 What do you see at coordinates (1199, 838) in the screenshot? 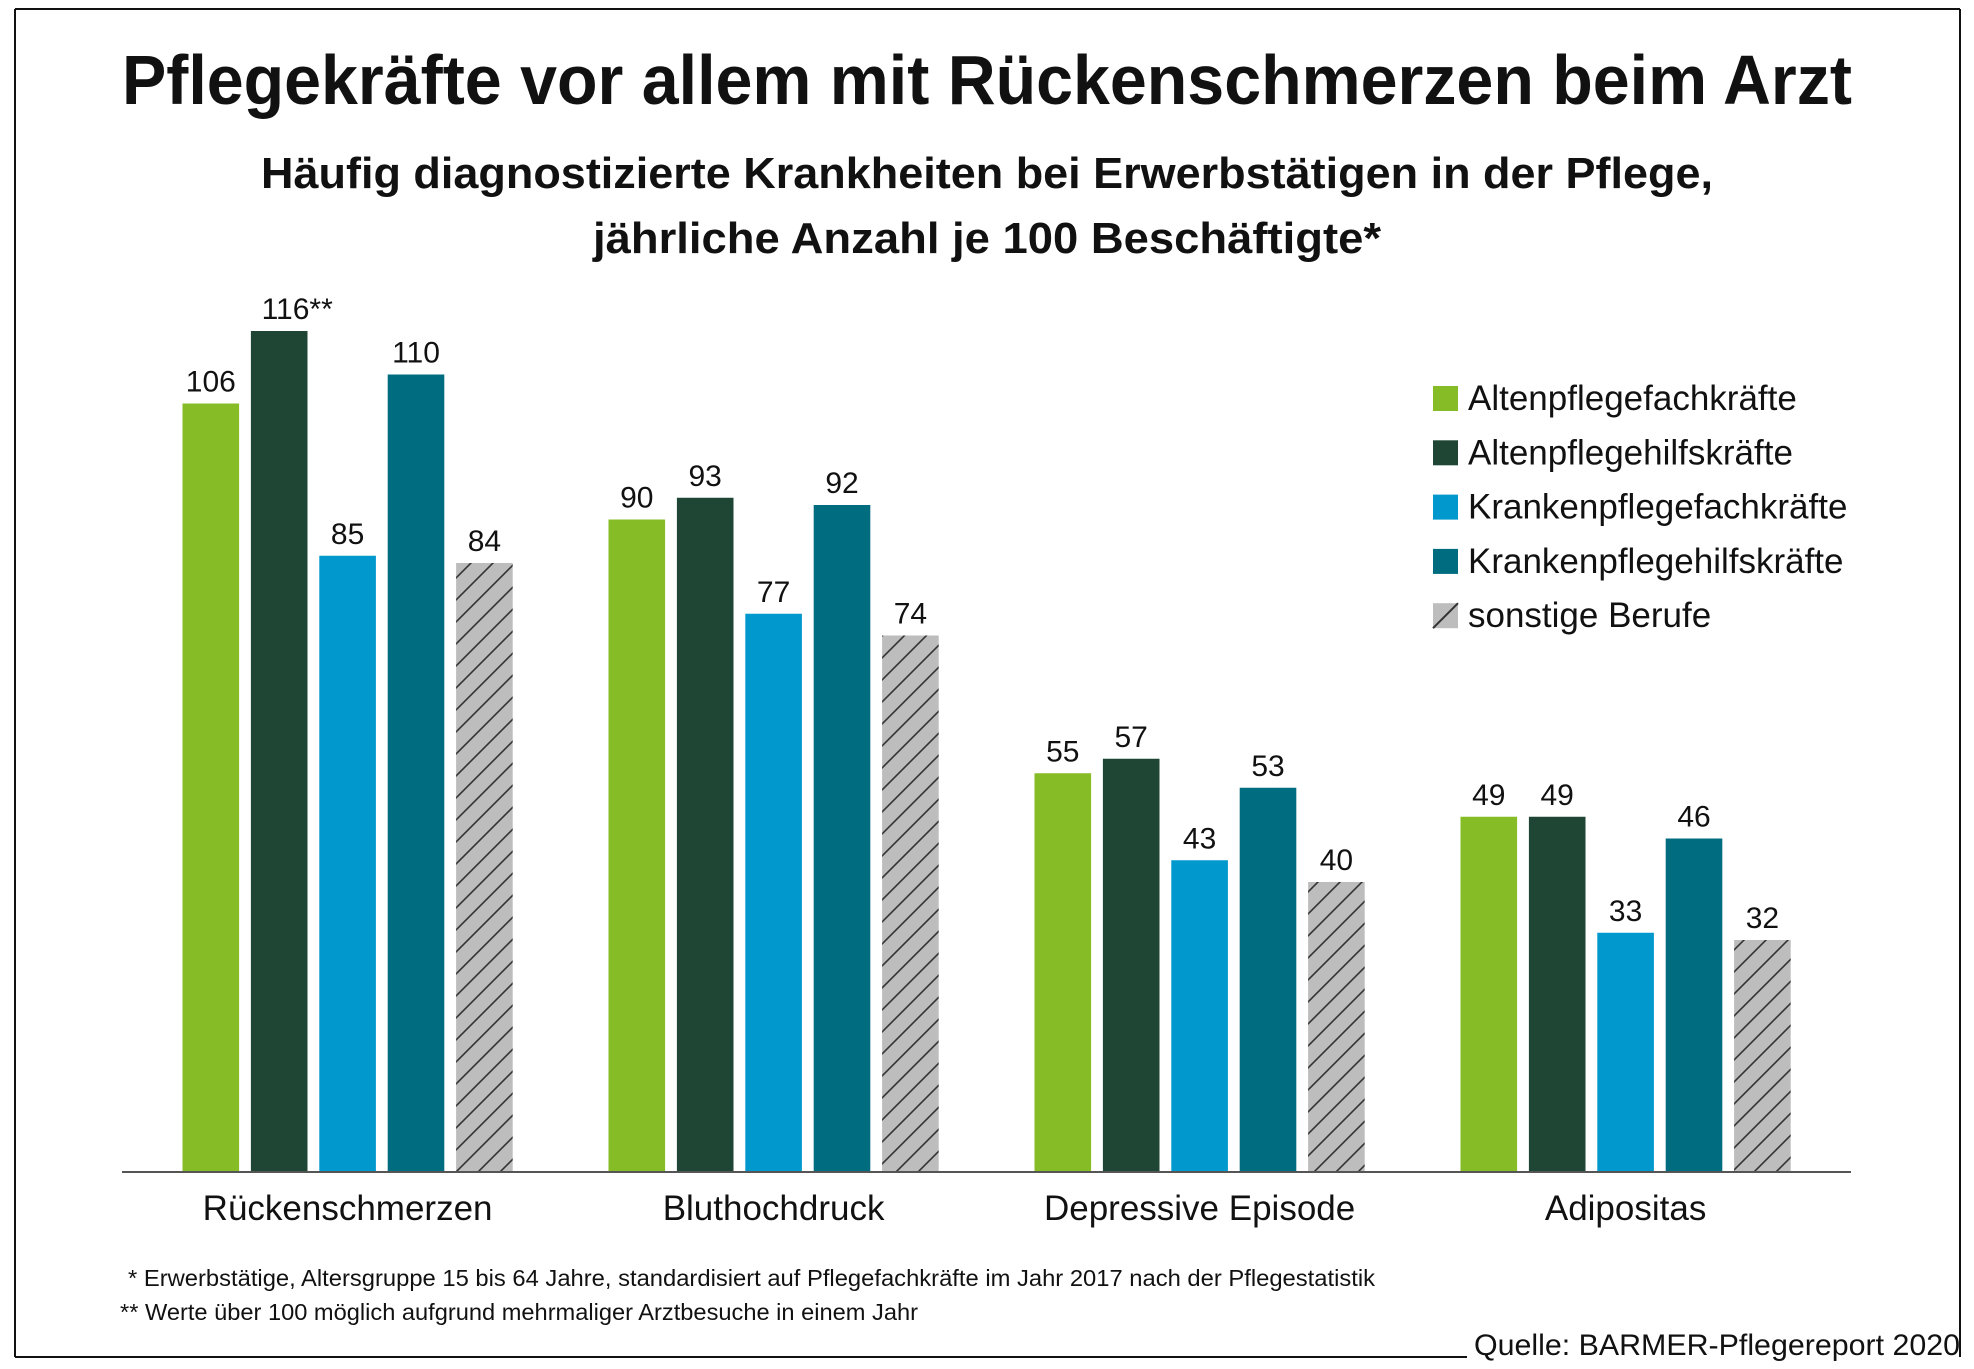
I see `data-label: 43` at bounding box center [1199, 838].